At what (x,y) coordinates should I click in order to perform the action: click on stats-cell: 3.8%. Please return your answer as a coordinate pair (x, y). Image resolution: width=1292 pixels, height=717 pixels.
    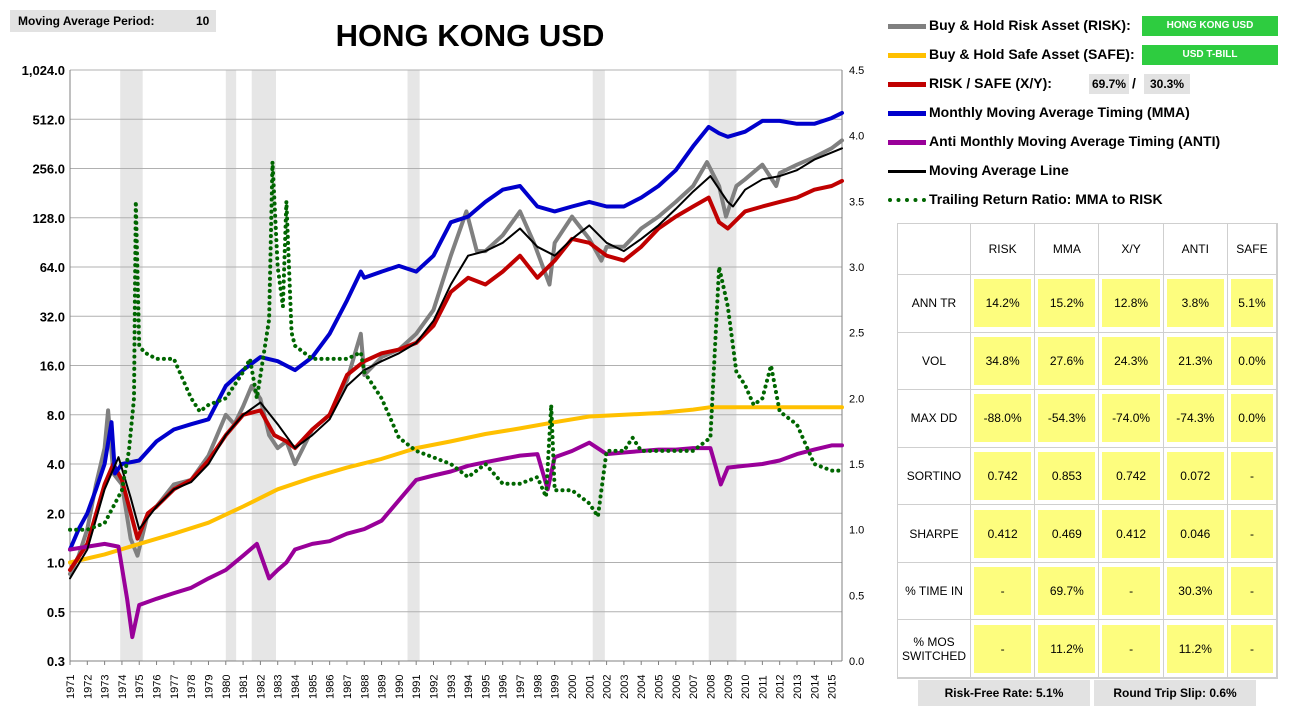
    Looking at the image, I should click on (1195, 303).